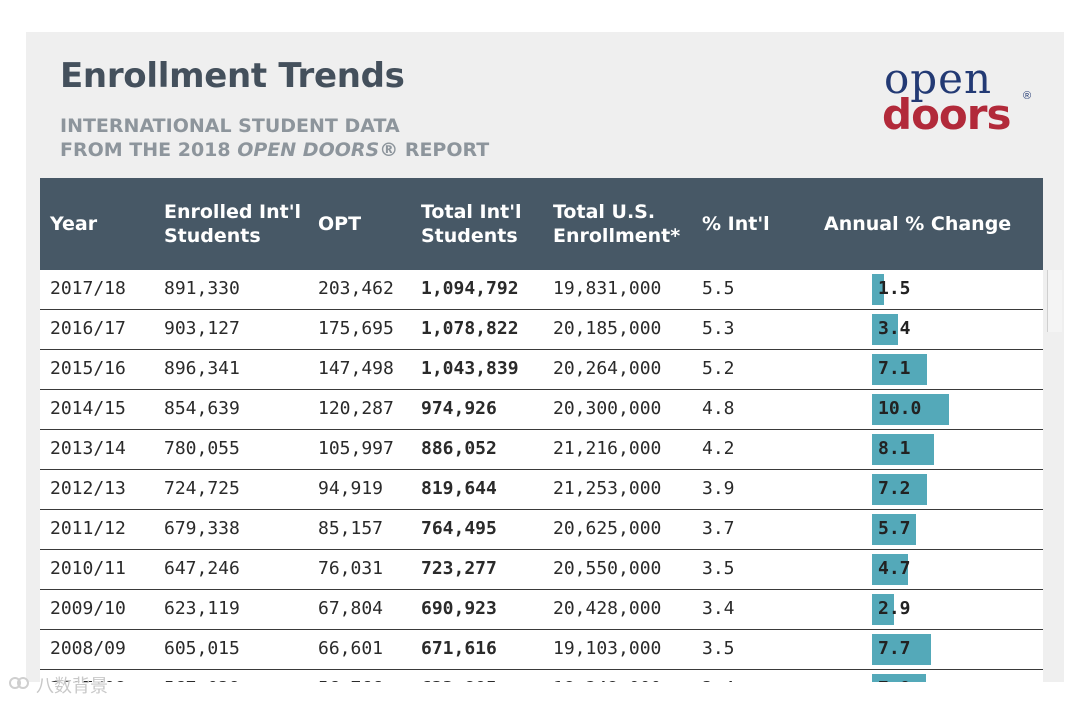 The height and width of the screenshot is (707, 1080). Describe the element at coordinates (607, 528) in the screenshot. I see `cell-total-us: 20,625,000` at that location.